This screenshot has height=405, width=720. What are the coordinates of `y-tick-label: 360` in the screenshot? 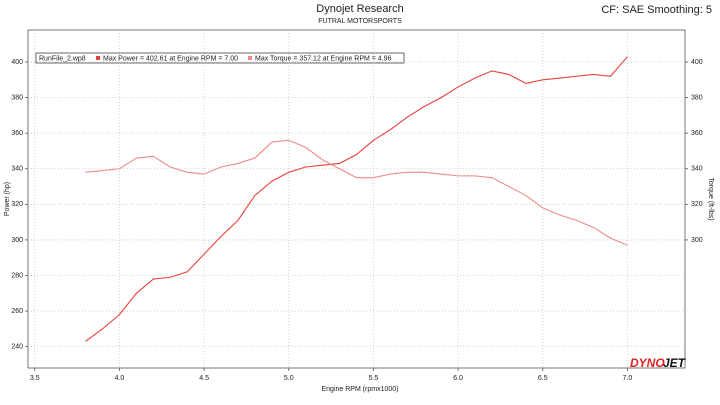 It's located at (17, 133).